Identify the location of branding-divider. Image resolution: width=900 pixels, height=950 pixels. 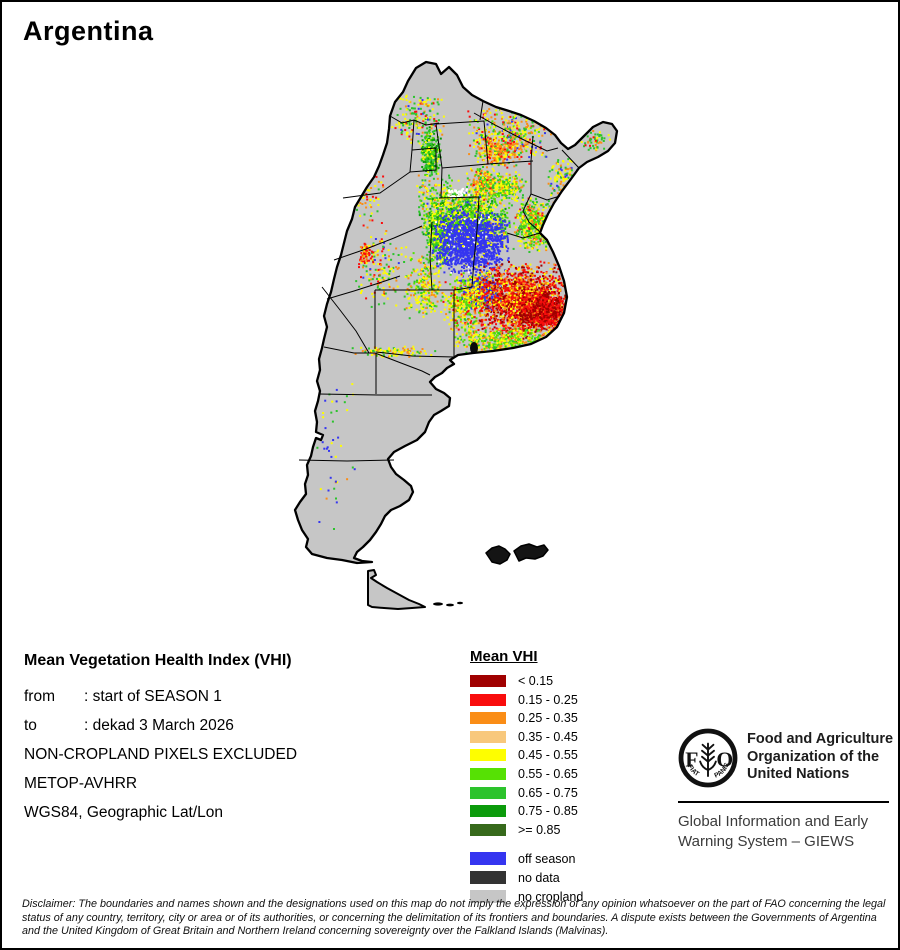
(783, 802).